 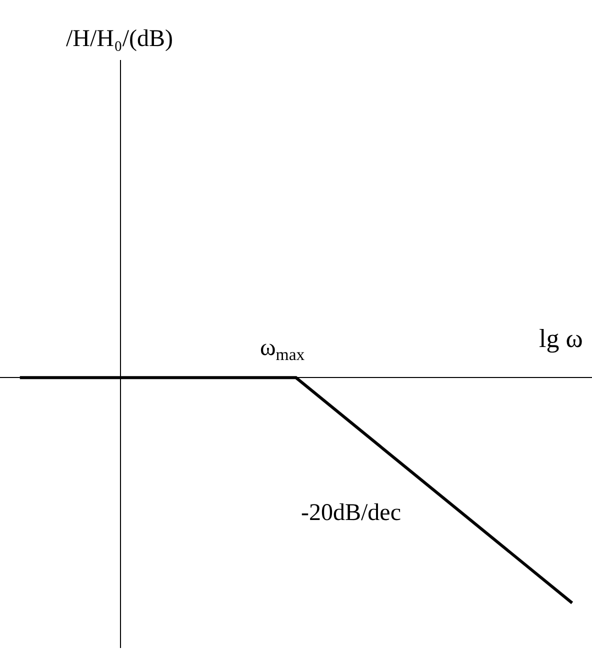 What do you see at coordinates (561, 338) in the screenshot?
I see `x-axis-title: lg ω` at bounding box center [561, 338].